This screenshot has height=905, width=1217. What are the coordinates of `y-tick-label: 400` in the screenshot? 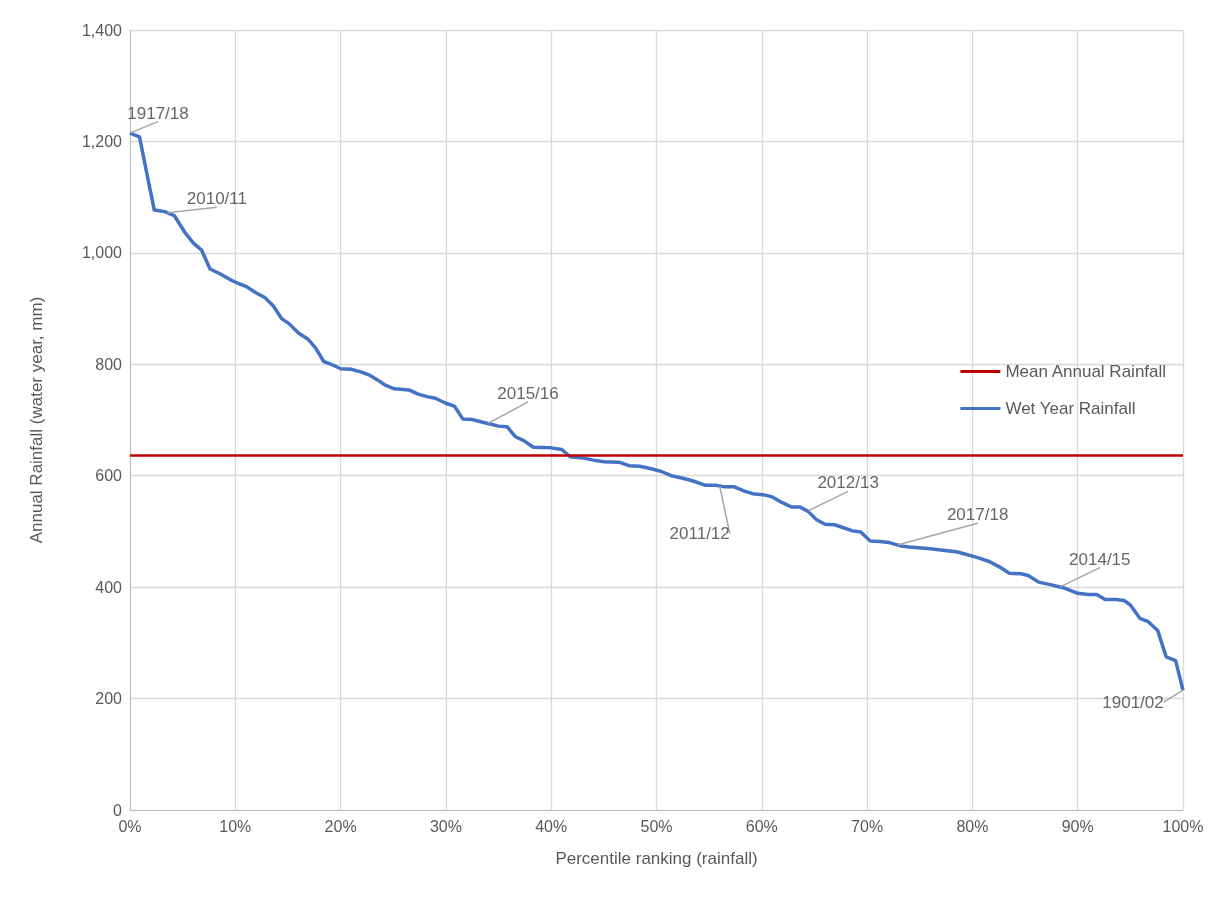 It's located at (109, 587).